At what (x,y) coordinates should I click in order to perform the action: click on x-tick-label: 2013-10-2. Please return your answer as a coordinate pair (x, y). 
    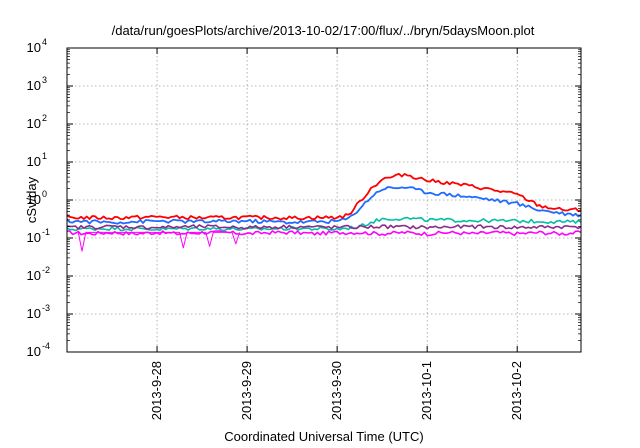
    Looking at the image, I should click on (516, 390).